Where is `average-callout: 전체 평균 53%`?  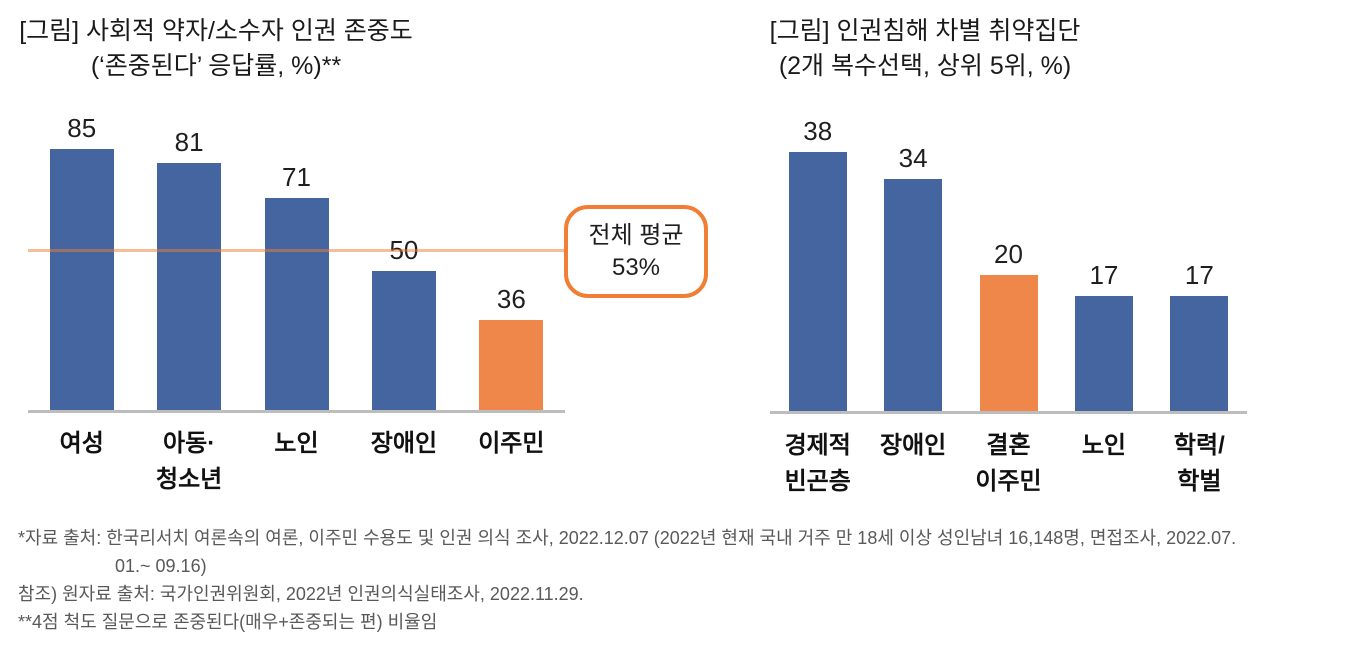
average-callout: 전체 평균 53% is located at coordinates (636, 251).